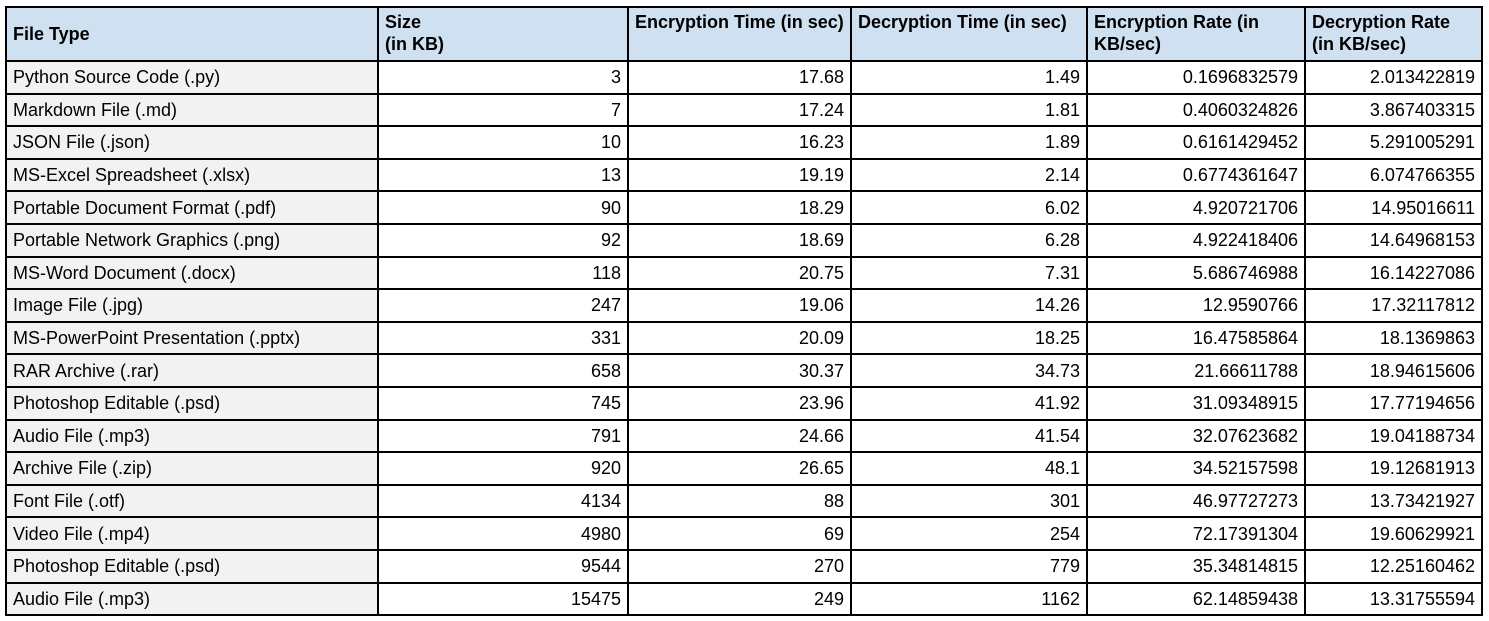 Image resolution: width=1489 pixels, height=621 pixels. I want to click on decryption-time-cell: 6.28, so click(969, 240).